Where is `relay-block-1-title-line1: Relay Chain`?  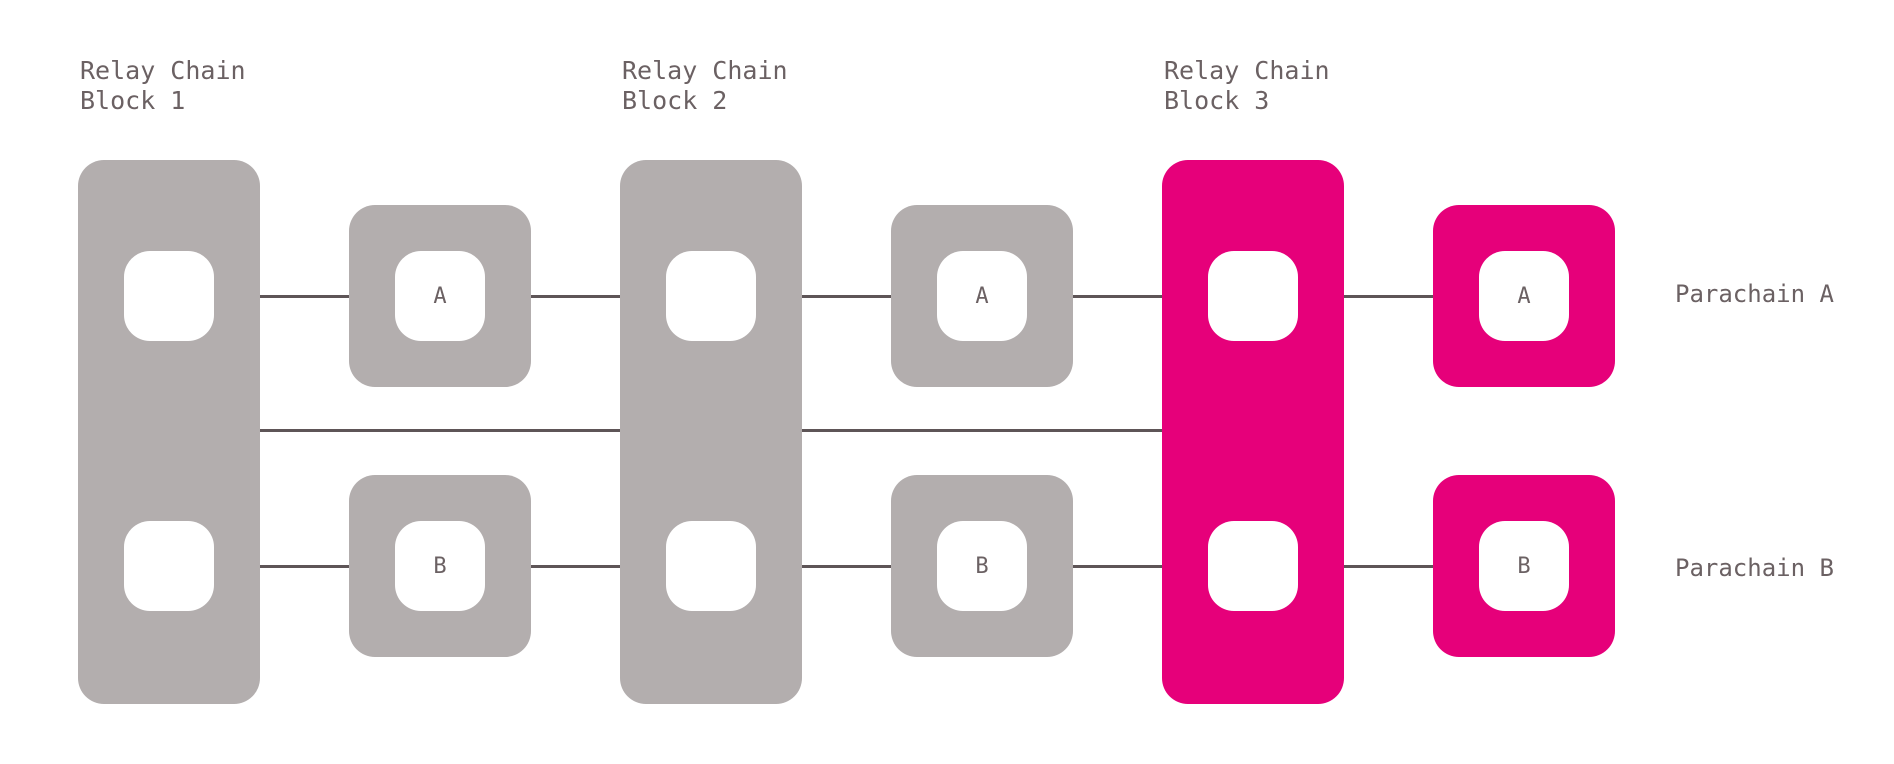 relay-block-1-title-line1: Relay Chain is located at coordinates (163, 70).